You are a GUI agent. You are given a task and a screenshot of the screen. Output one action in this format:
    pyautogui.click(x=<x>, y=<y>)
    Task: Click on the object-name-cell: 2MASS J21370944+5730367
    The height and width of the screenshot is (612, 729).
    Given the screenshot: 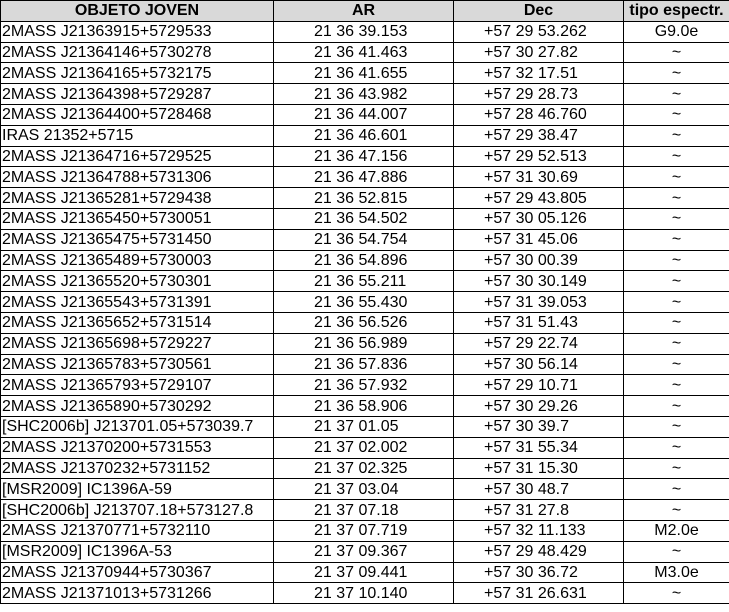 What is the action you would take?
    pyautogui.click(x=137, y=572)
    